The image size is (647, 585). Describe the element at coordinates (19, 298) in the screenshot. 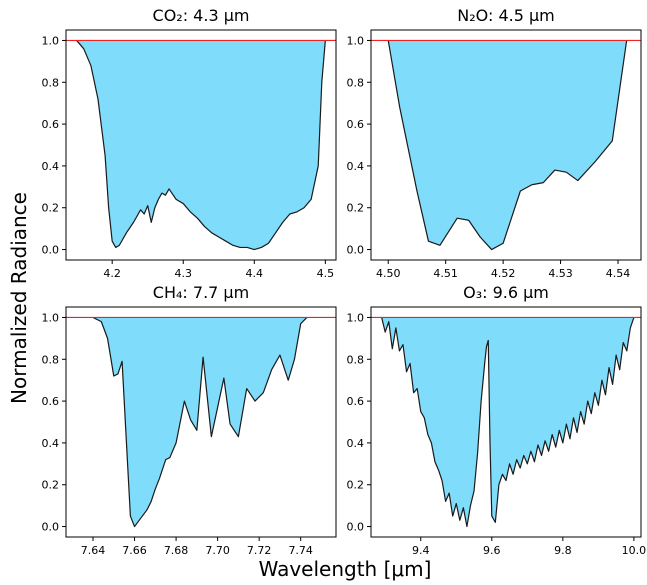

I see `y-axis-label: Normalized Radiance` at that location.